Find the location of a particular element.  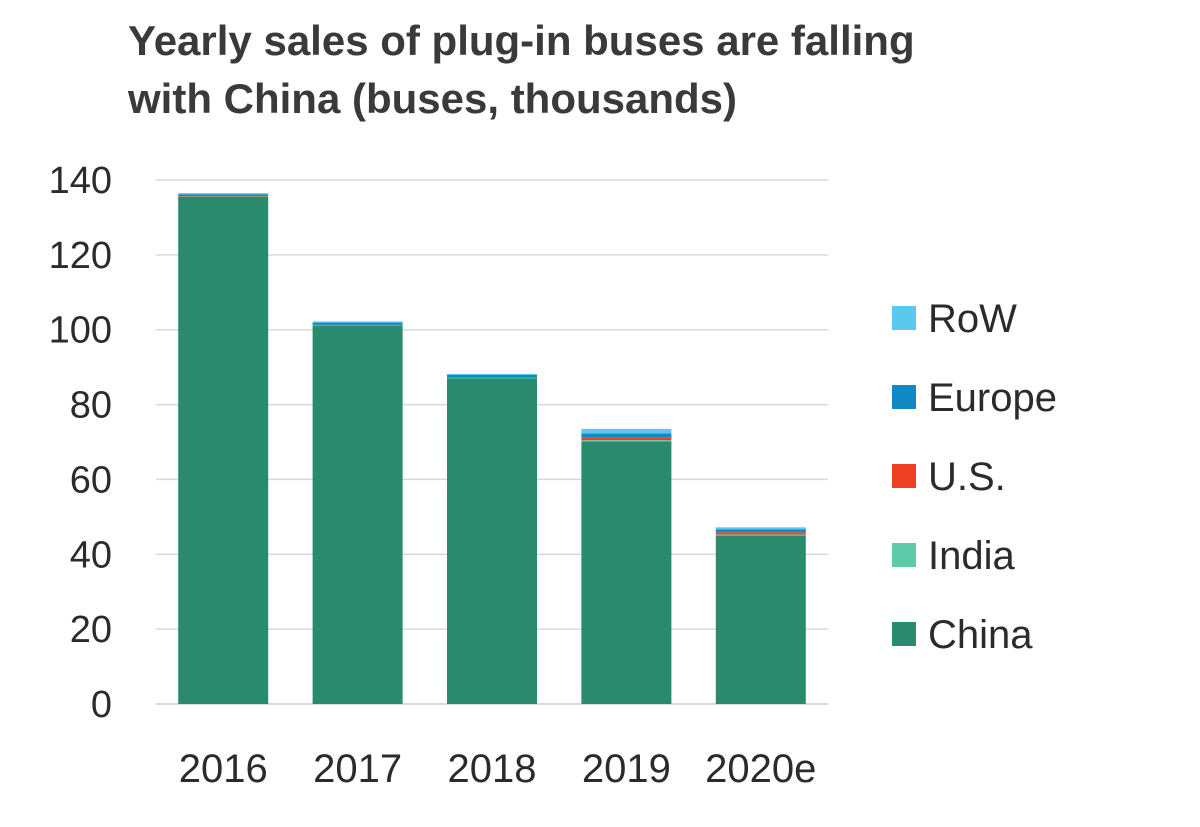

bar-2016-india is located at coordinates (223, 196).